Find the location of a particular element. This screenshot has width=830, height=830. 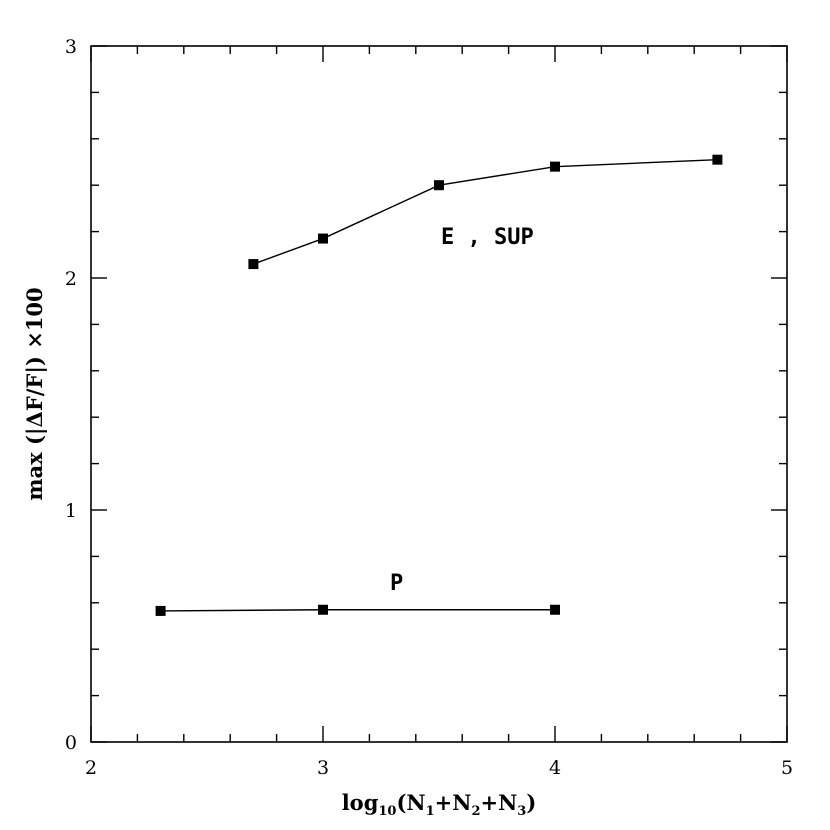

series-label-p: P is located at coordinates (396, 583).